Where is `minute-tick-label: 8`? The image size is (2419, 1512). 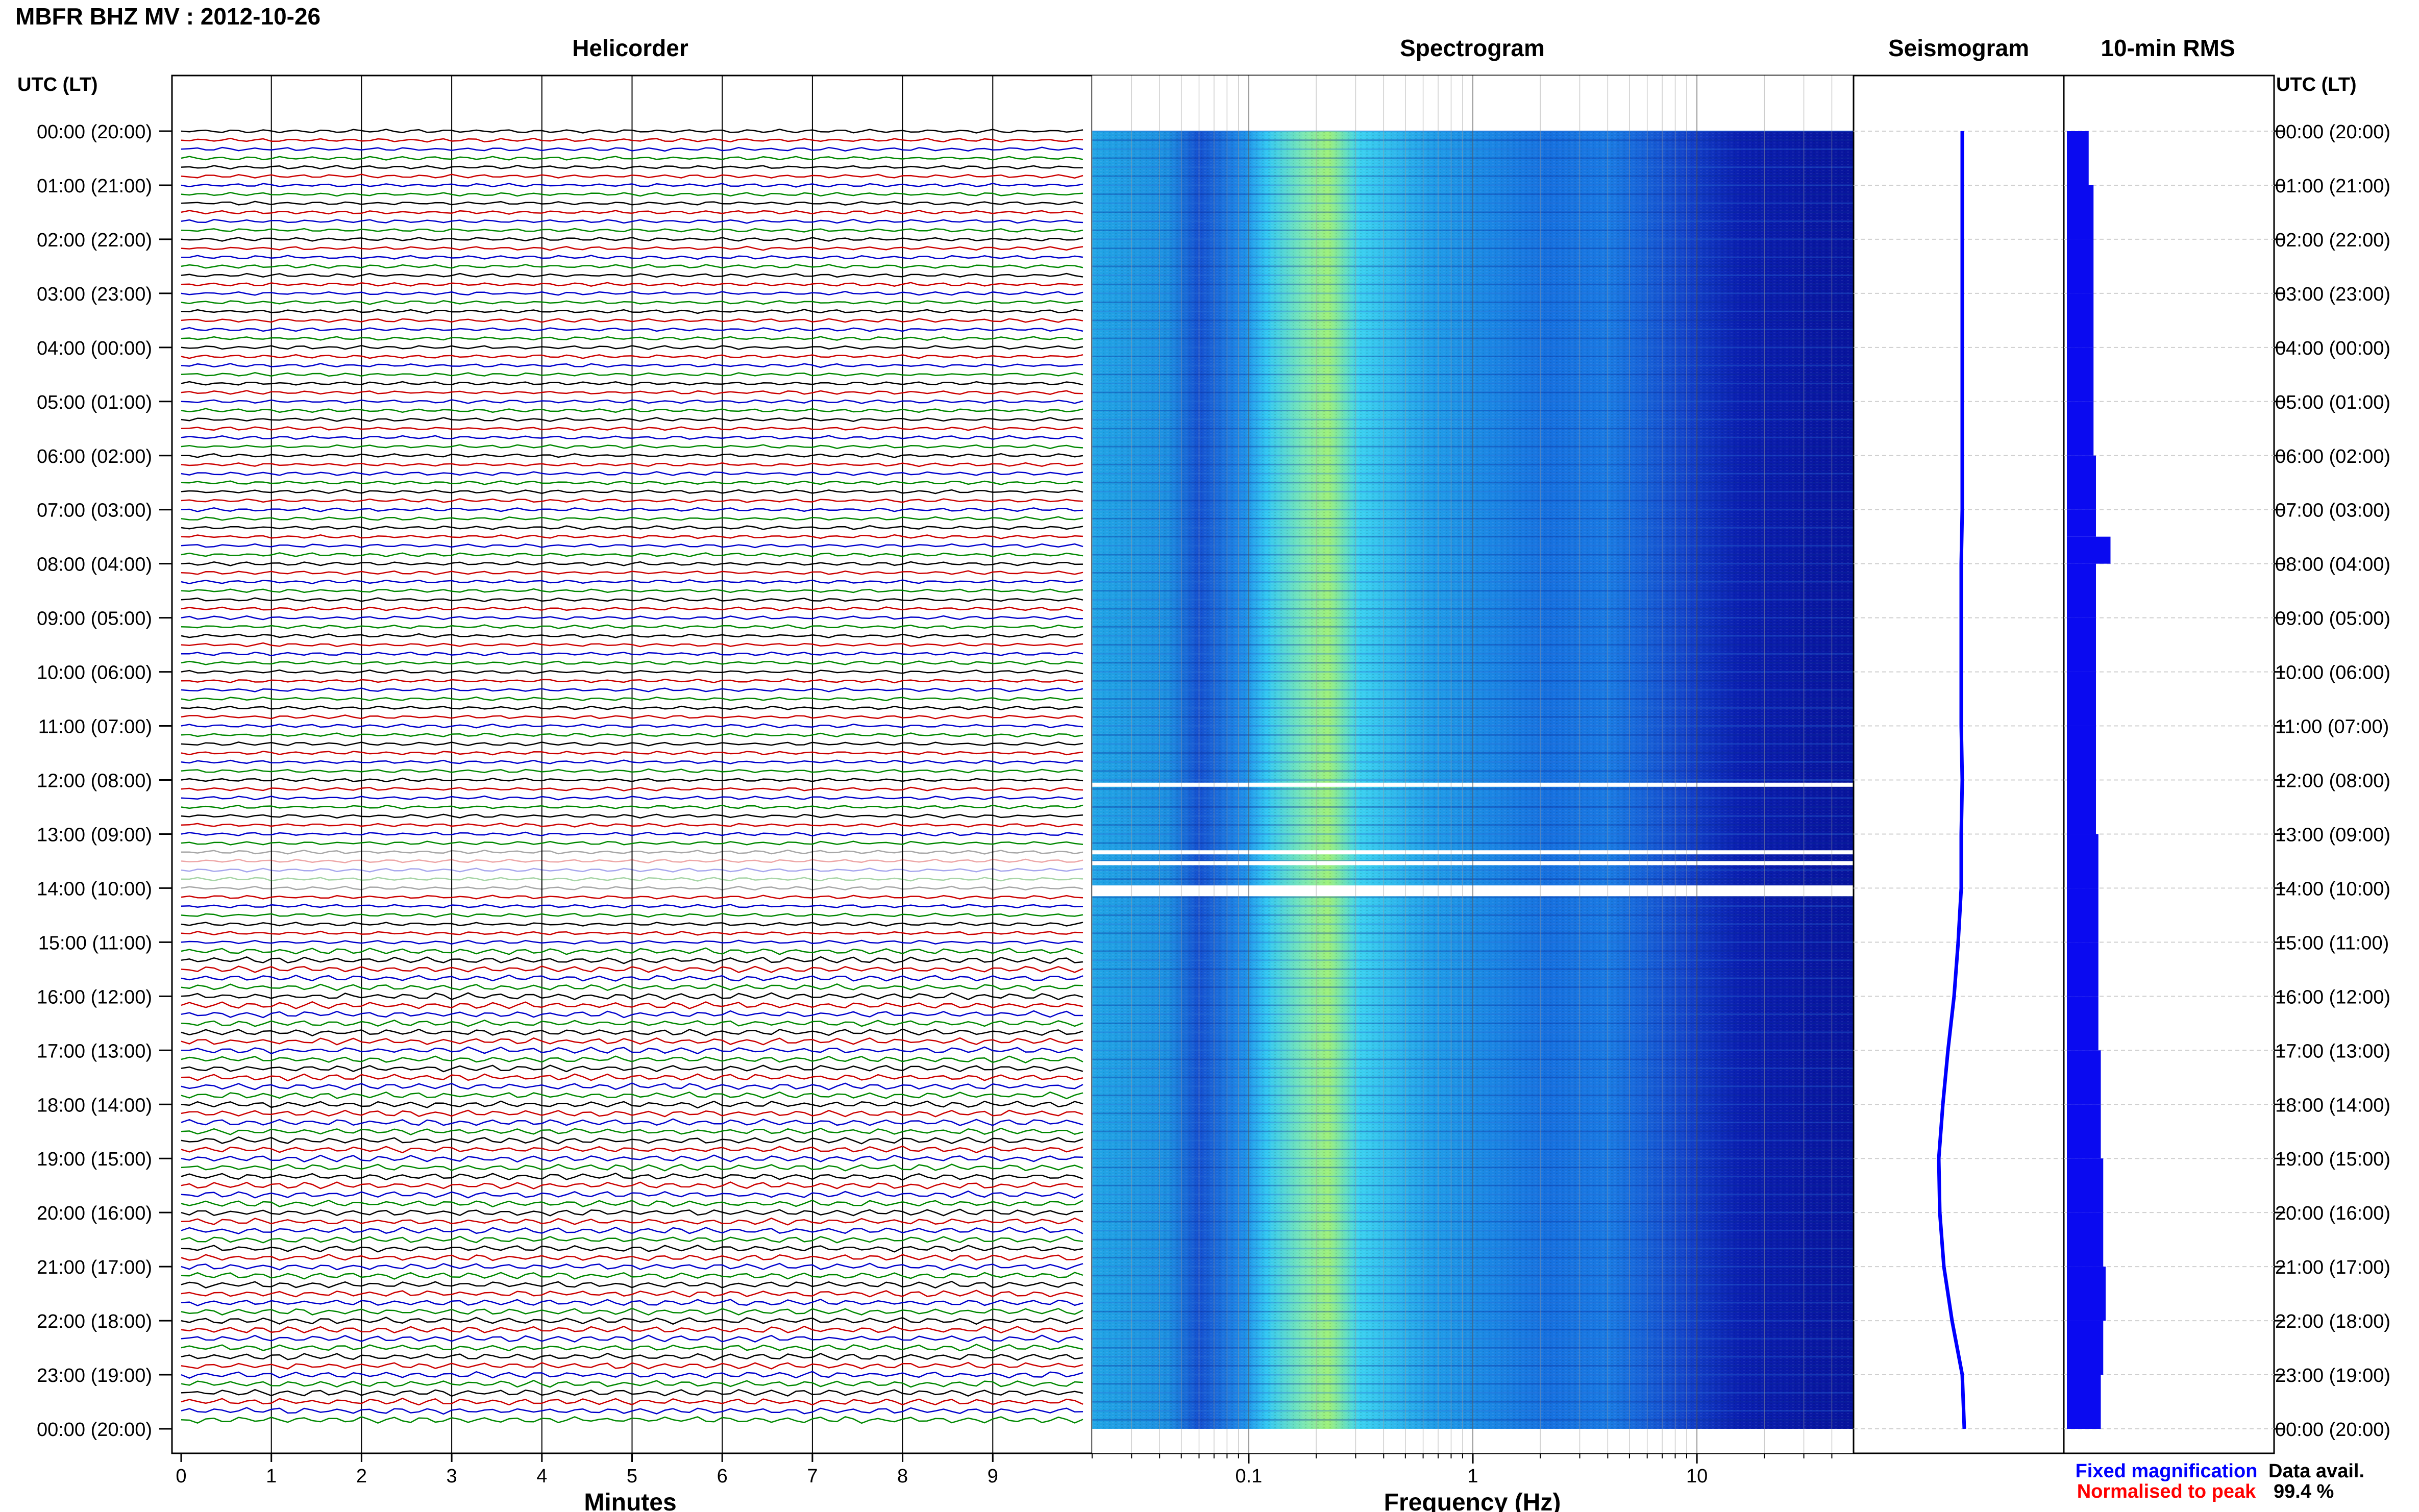 minute-tick-label: 8 is located at coordinates (902, 1476).